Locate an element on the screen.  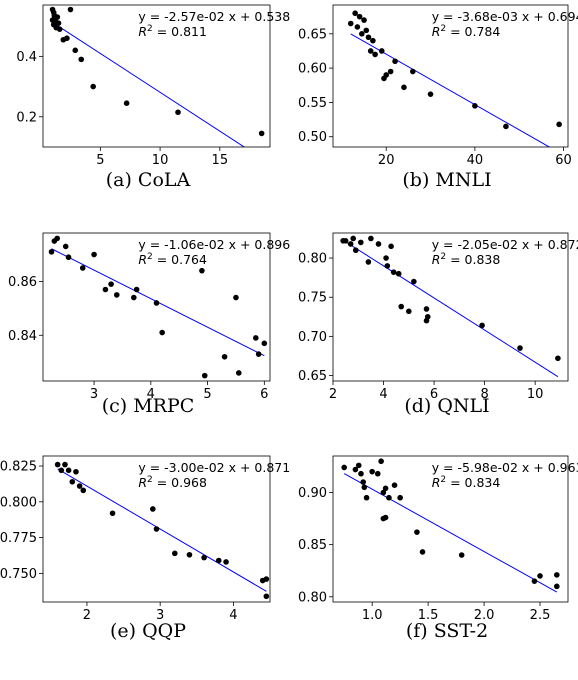
r-squared: R2 = 0.811 is located at coordinates (172, 31).